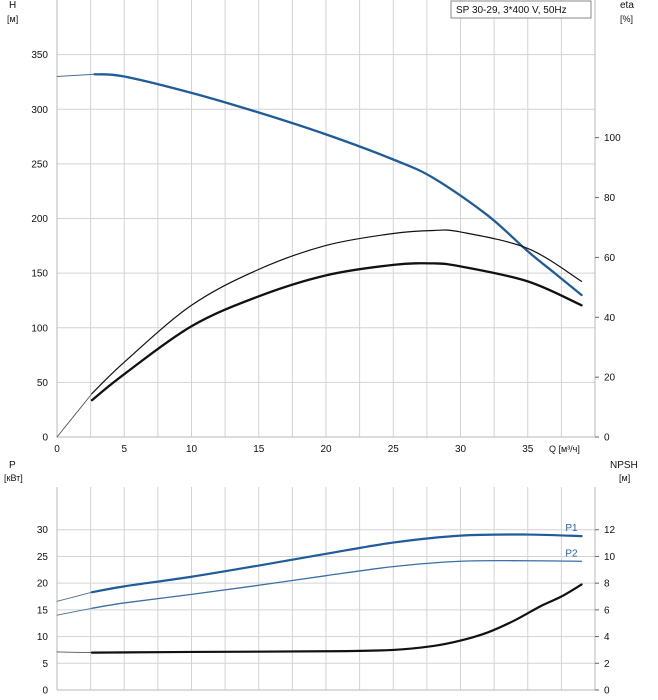 The height and width of the screenshot is (700, 658). I want to click on chart1-ylabel: H, so click(12, 5).